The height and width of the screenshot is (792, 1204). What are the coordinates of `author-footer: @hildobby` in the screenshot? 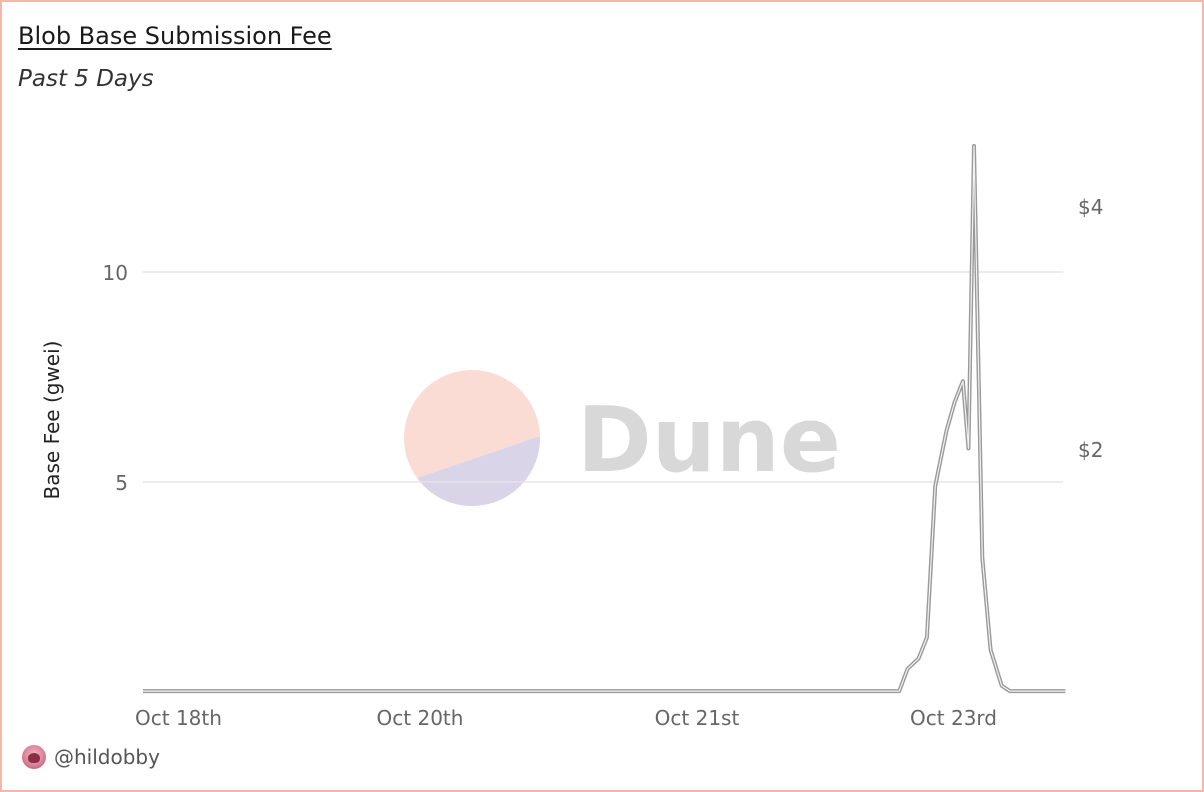 It's located at (91, 757).